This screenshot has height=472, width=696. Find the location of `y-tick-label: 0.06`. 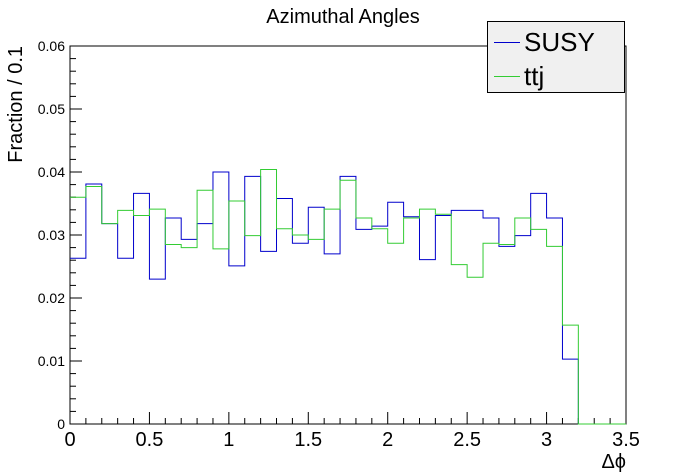

y-tick-label: 0.06 is located at coordinates (51, 46).